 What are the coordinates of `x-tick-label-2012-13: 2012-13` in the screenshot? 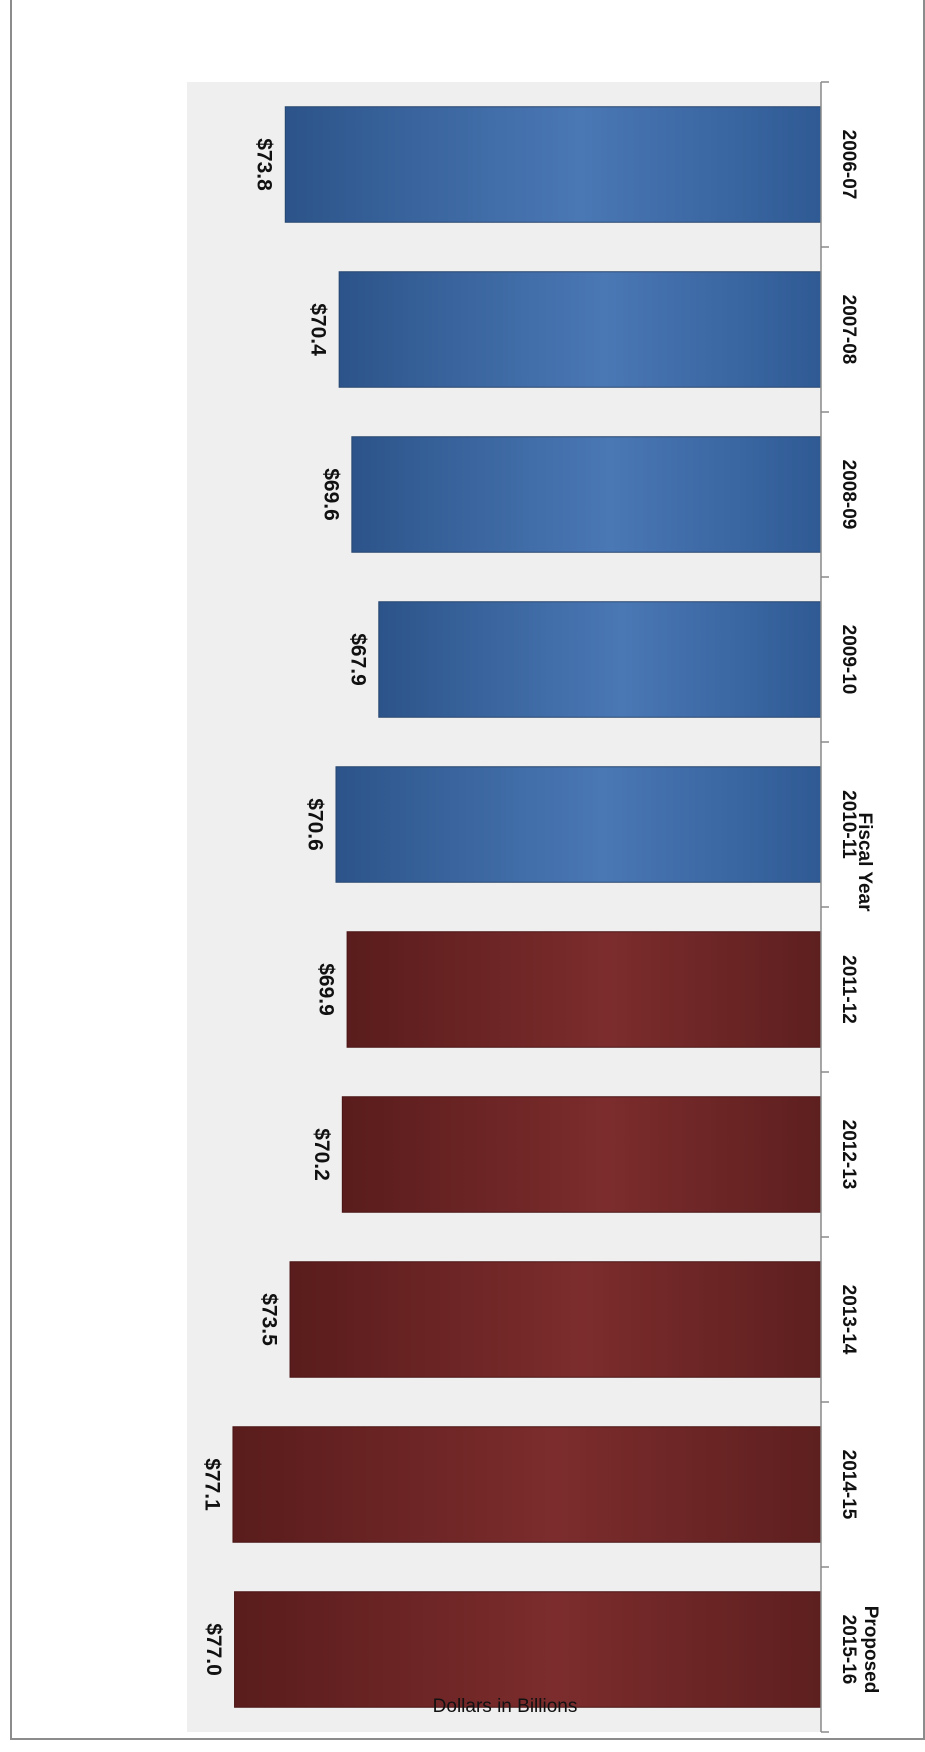 It's located at (848, 1155).